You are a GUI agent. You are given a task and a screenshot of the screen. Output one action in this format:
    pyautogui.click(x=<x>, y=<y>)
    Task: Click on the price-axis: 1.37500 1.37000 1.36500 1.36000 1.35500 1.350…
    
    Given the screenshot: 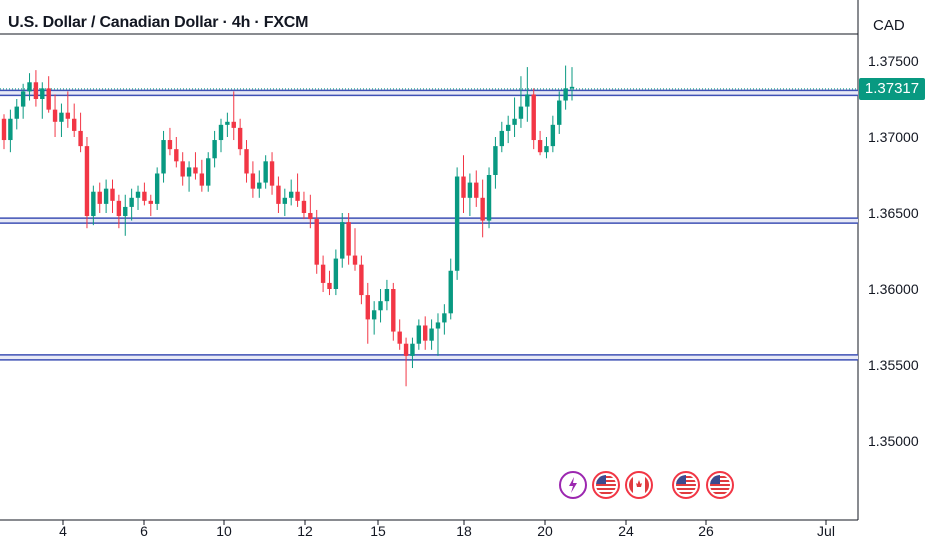 What is the action you would take?
    pyautogui.click(x=893, y=251)
    